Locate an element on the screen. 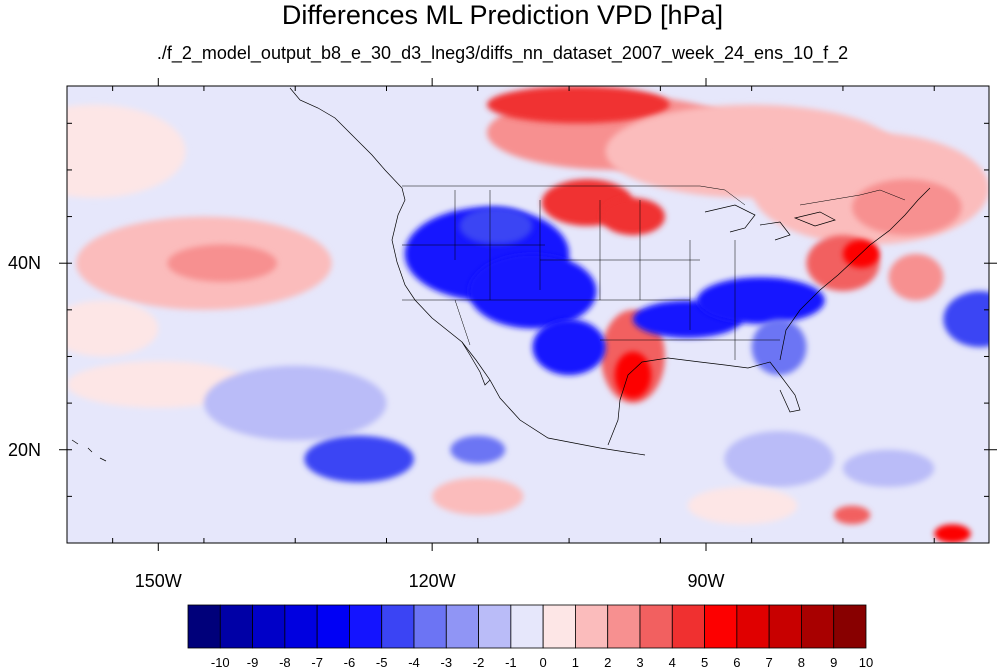 This screenshot has height=672, width=1005. colorbar-label: 7 is located at coordinates (769, 662).